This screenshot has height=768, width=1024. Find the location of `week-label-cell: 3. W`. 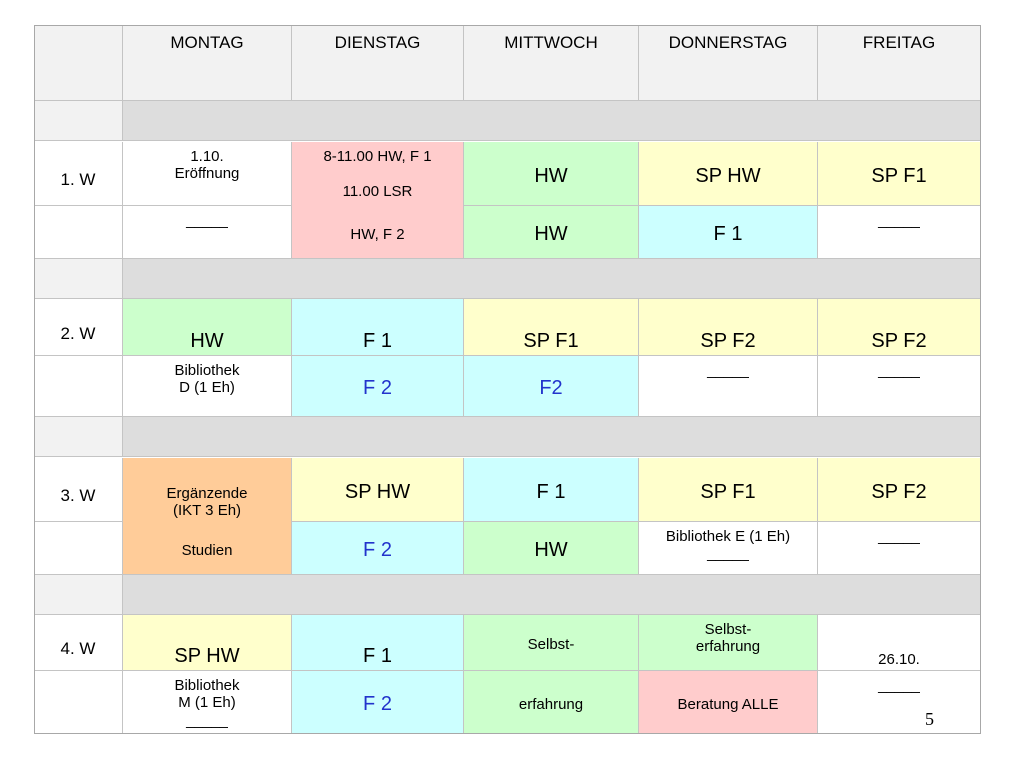

week-label-cell: 3. W is located at coordinates (78, 490).